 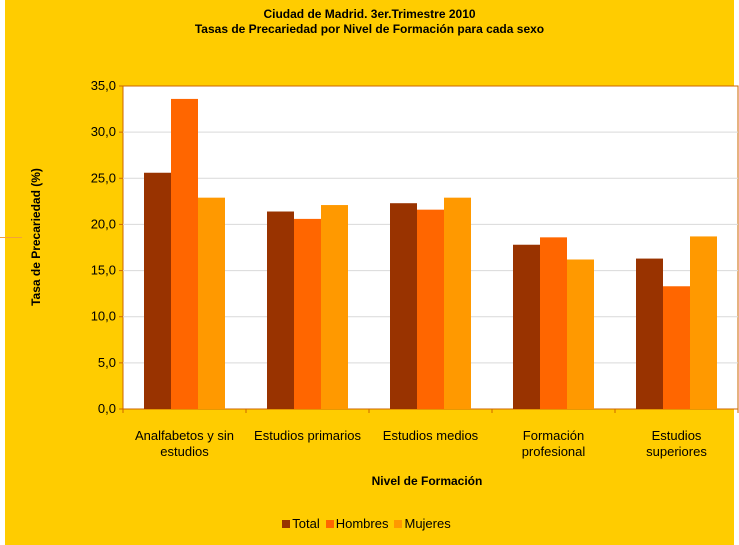 I want to click on legend: Total Hombres Mujeres, so click(x=369, y=523).